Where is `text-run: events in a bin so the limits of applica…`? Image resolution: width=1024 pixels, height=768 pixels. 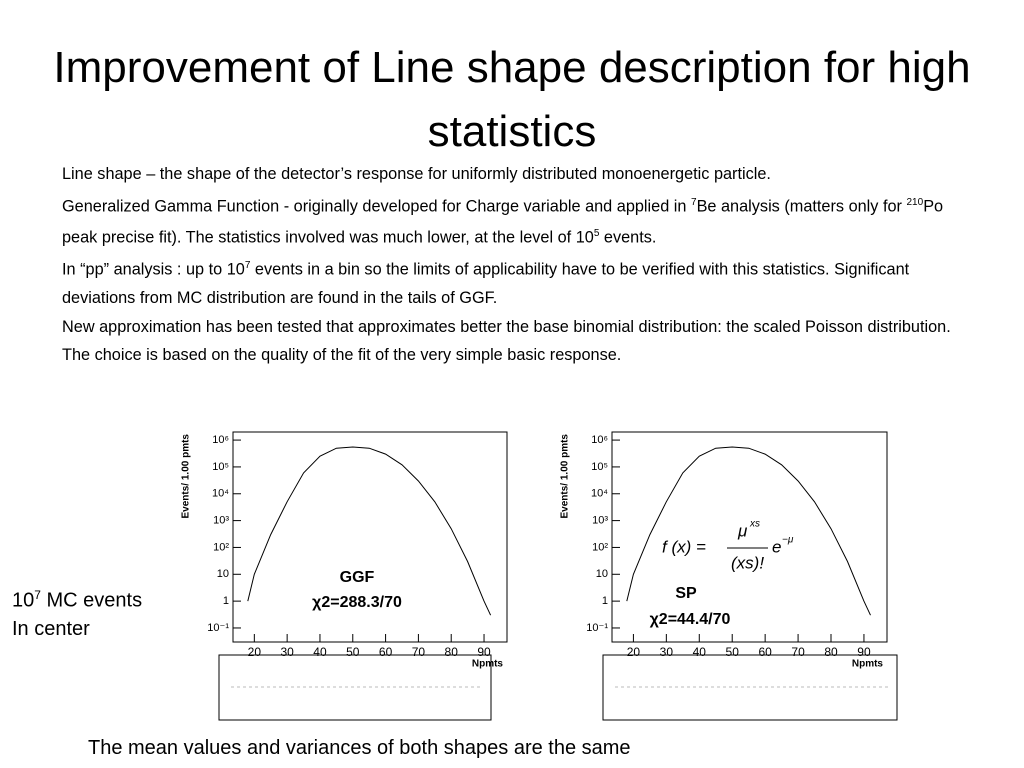
text-run: events in a bin so the limits of applica… is located at coordinates (486, 284).